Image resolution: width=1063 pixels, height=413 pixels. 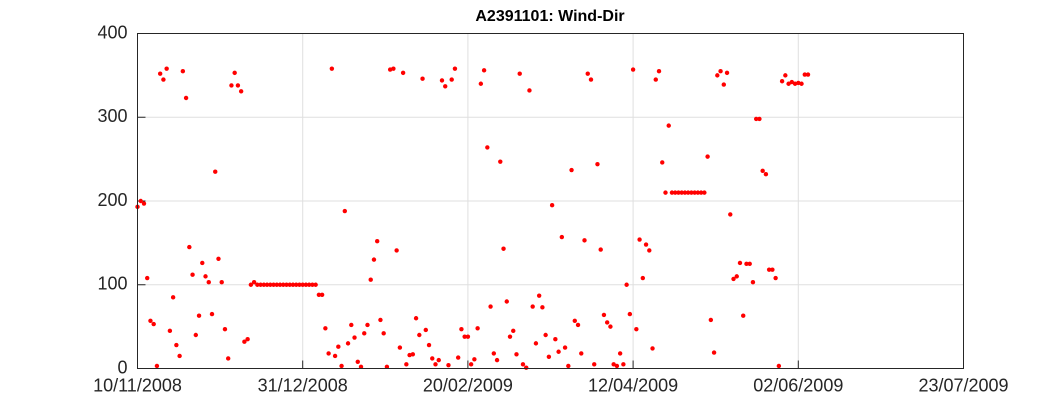 What do you see at coordinates (549, 16) in the screenshot?
I see `chart-title: A2391101: Wind-Dir` at bounding box center [549, 16].